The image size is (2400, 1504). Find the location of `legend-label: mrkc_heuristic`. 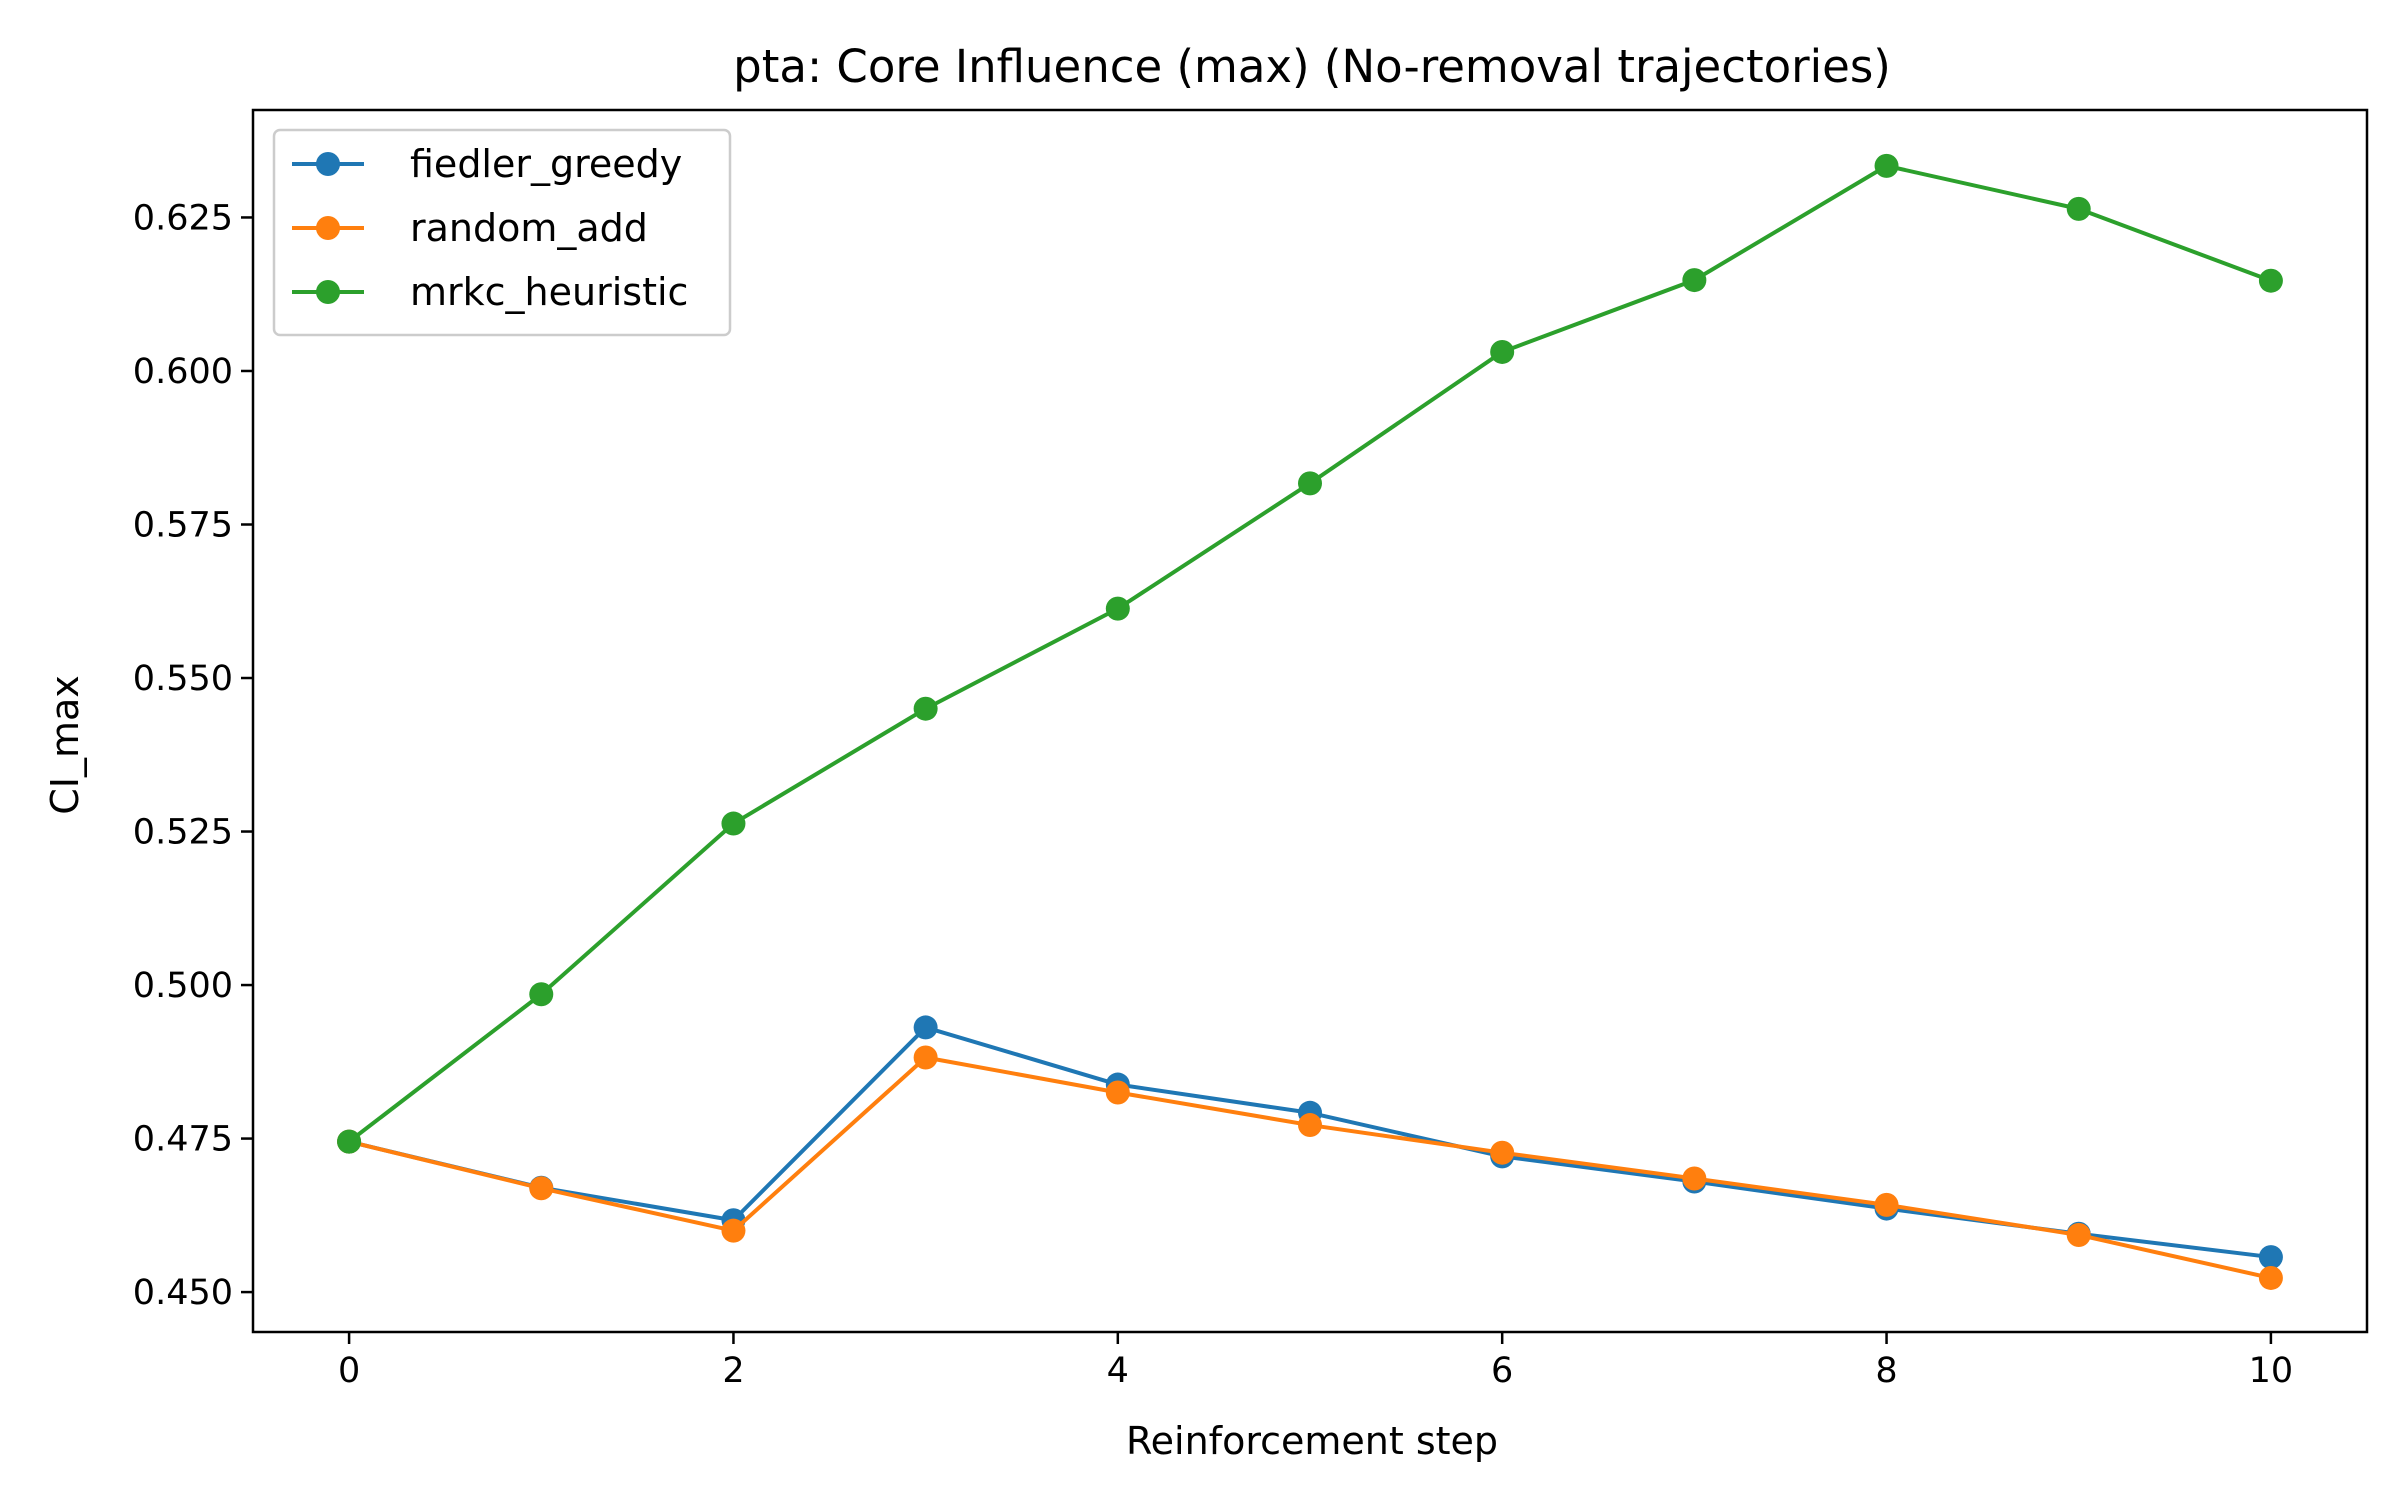

legend-label: mrkc_heuristic is located at coordinates (549, 292).